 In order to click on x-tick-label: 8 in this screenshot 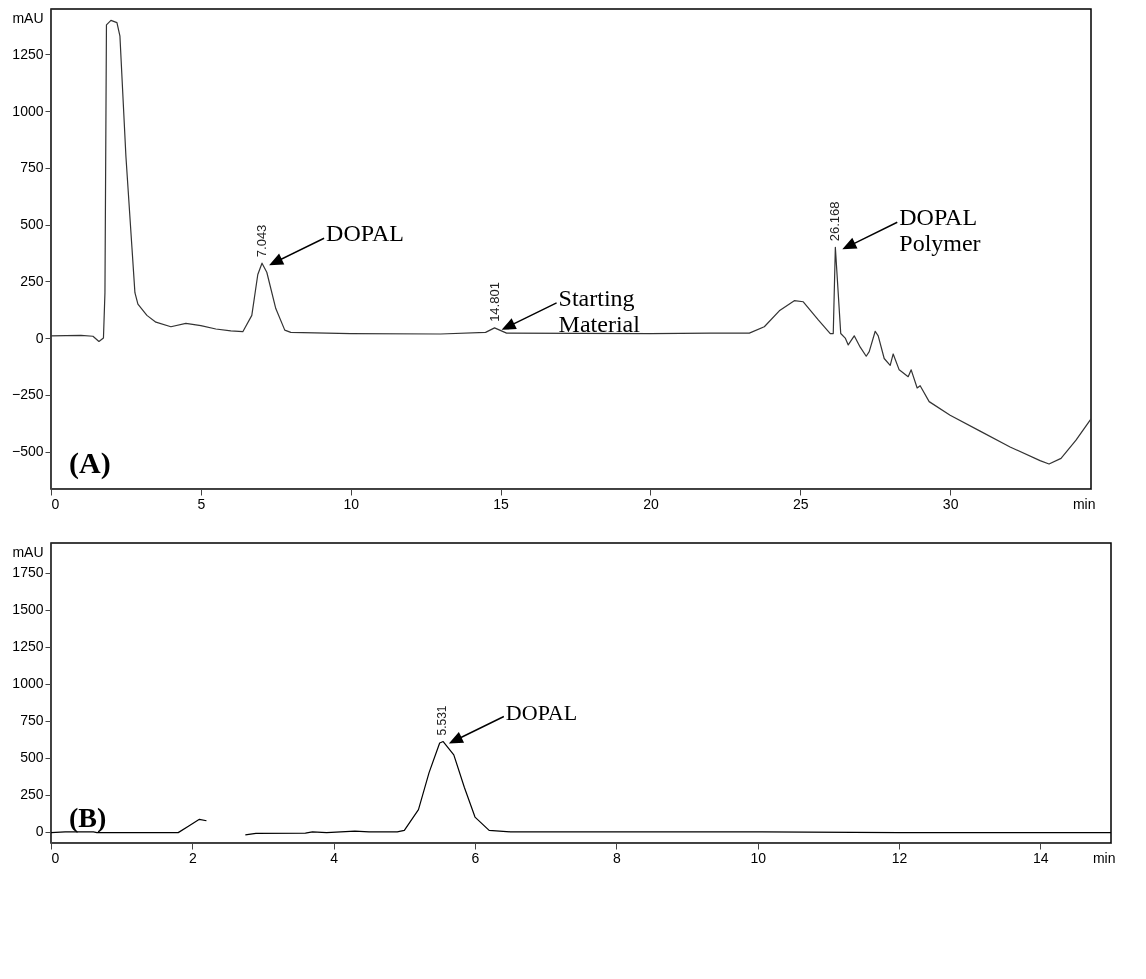, I will do `click(616, 857)`.